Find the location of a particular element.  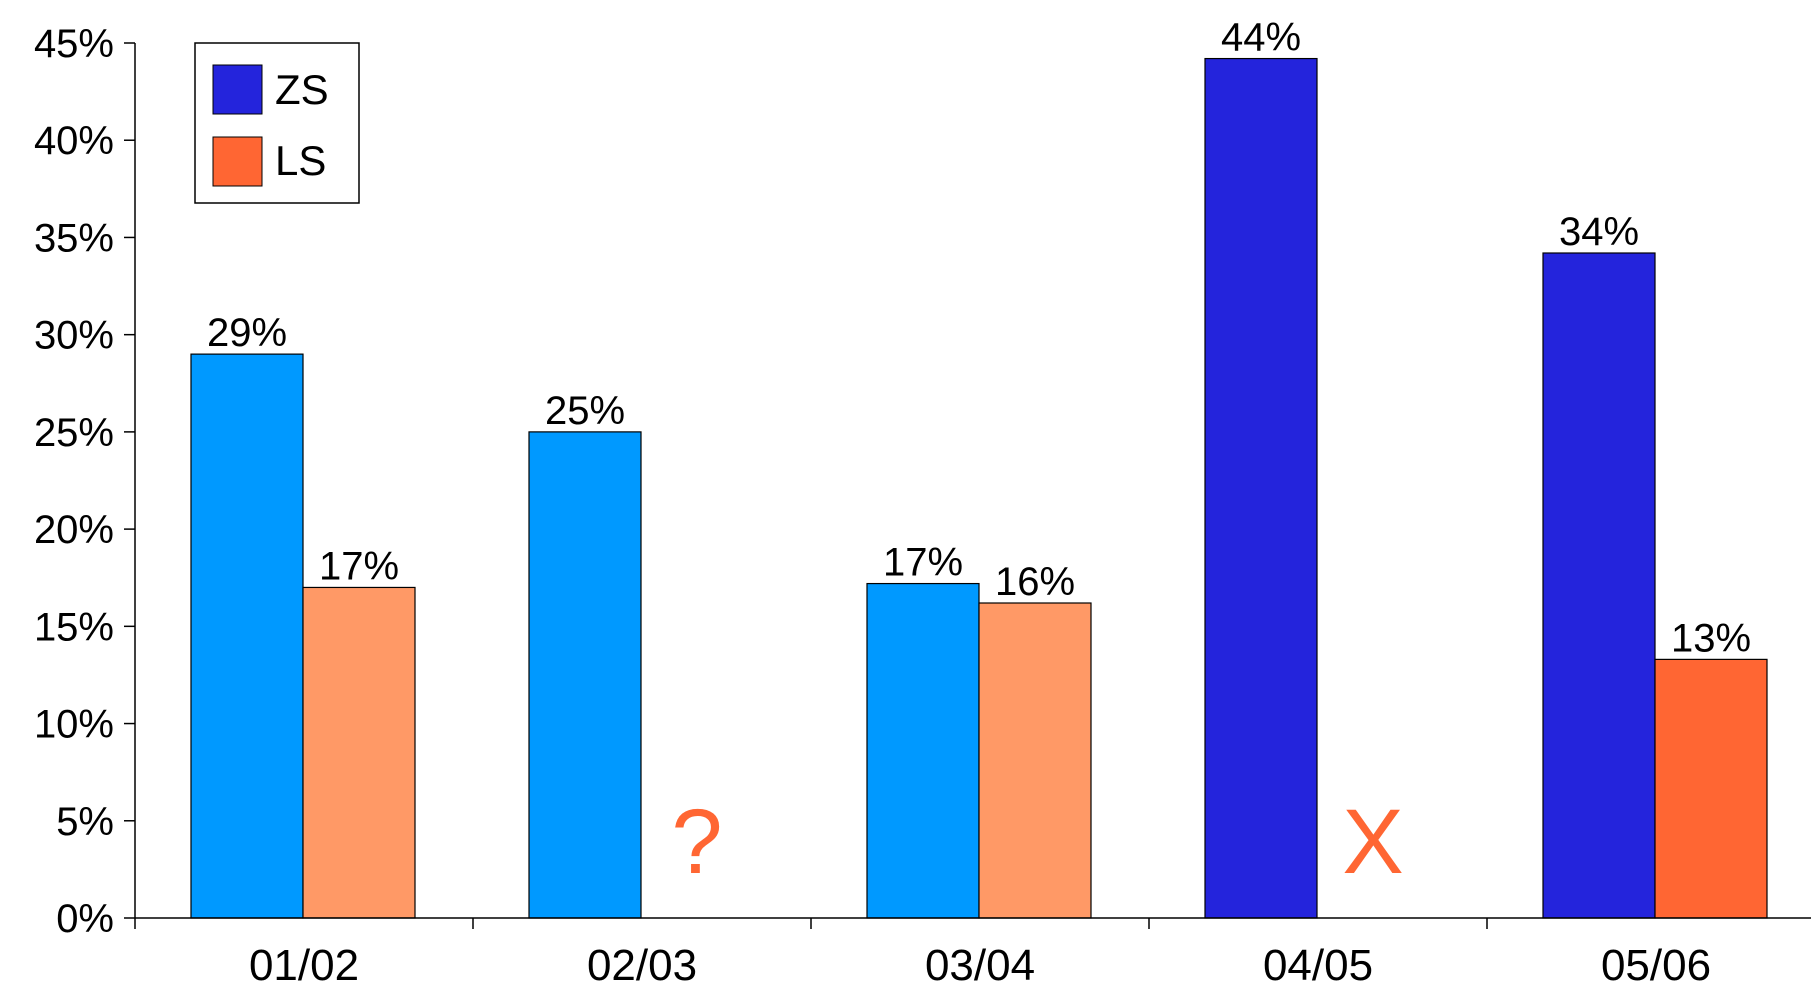

legend-swatch-zs is located at coordinates (237, 89).